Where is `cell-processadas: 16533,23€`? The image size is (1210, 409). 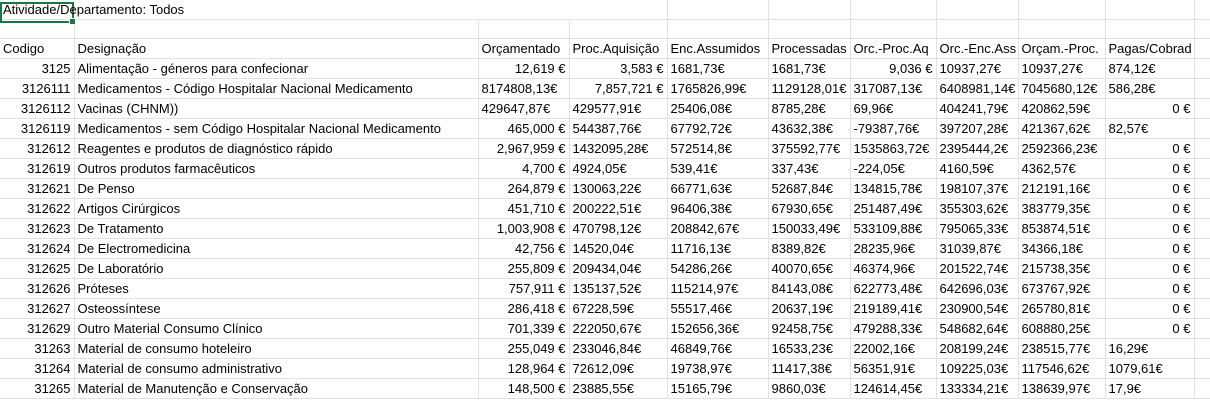
cell-processadas: 16533,23€ is located at coordinates (809, 348).